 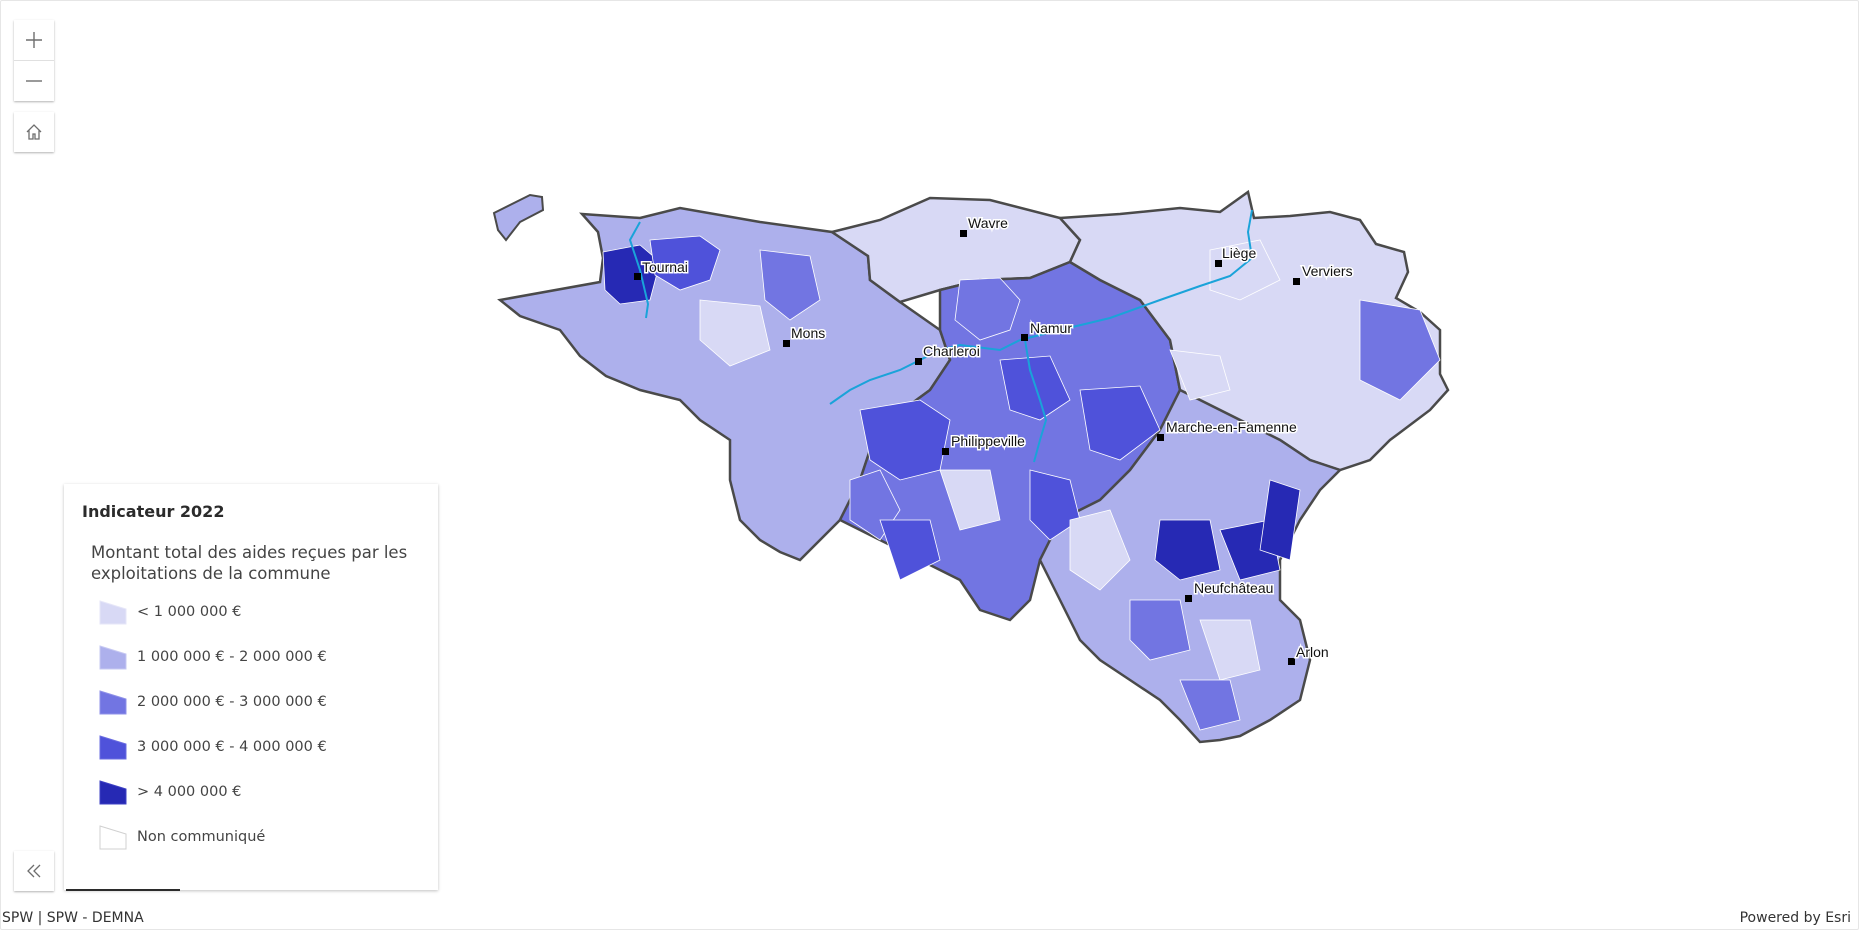 What do you see at coordinates (153, 511) in the screenshot?
I see `legend-title: Indicateur 2022` at bounding box center [153, 511].